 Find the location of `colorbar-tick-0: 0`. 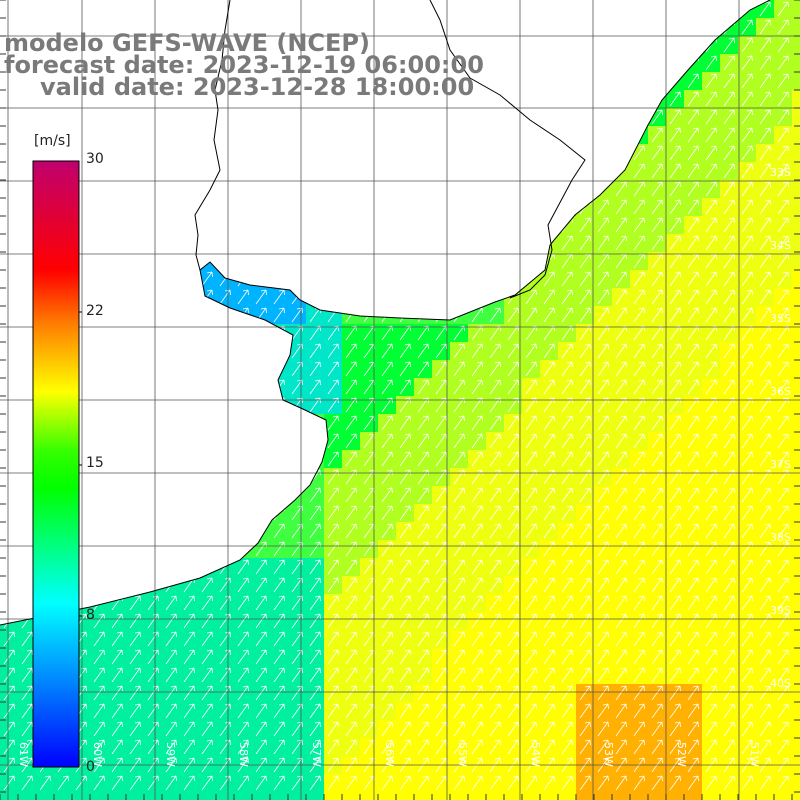

colorbar-tick-0: 0 is located at coordinates (90, 767).